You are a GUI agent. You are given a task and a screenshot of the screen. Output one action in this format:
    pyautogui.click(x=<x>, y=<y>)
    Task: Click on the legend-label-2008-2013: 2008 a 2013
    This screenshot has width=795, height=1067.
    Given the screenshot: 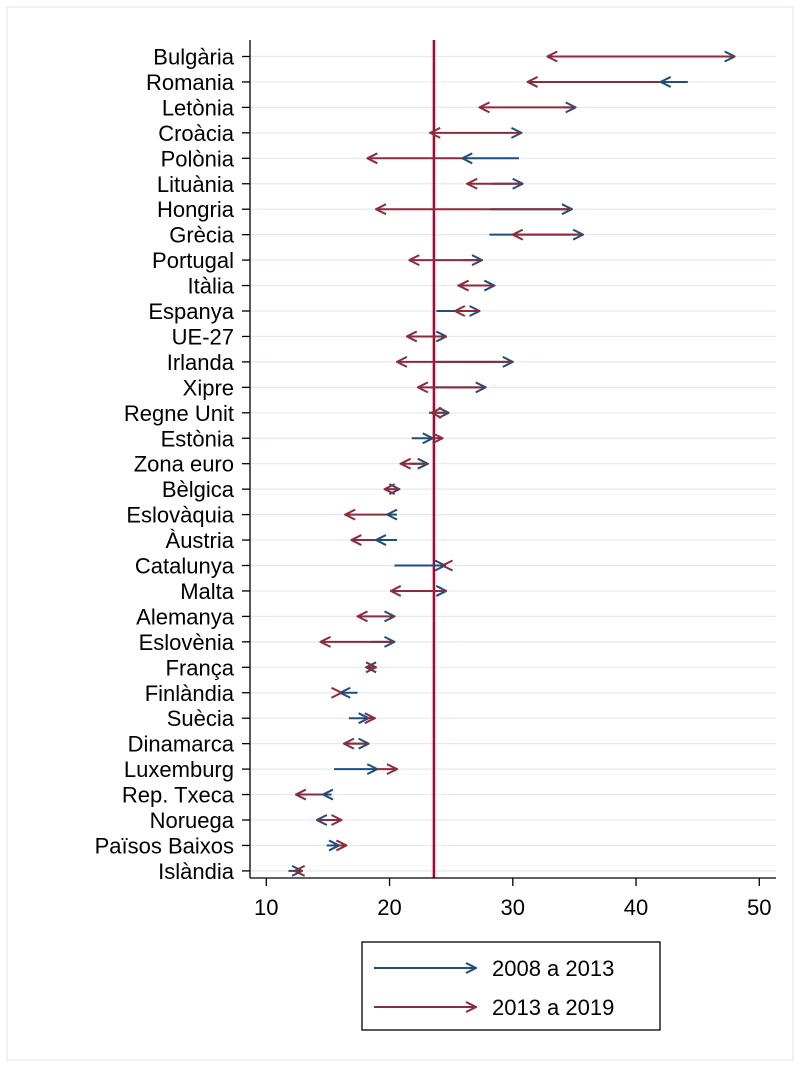 What is the action you would take?
    pyautogui.click(x=553, y=968)
    